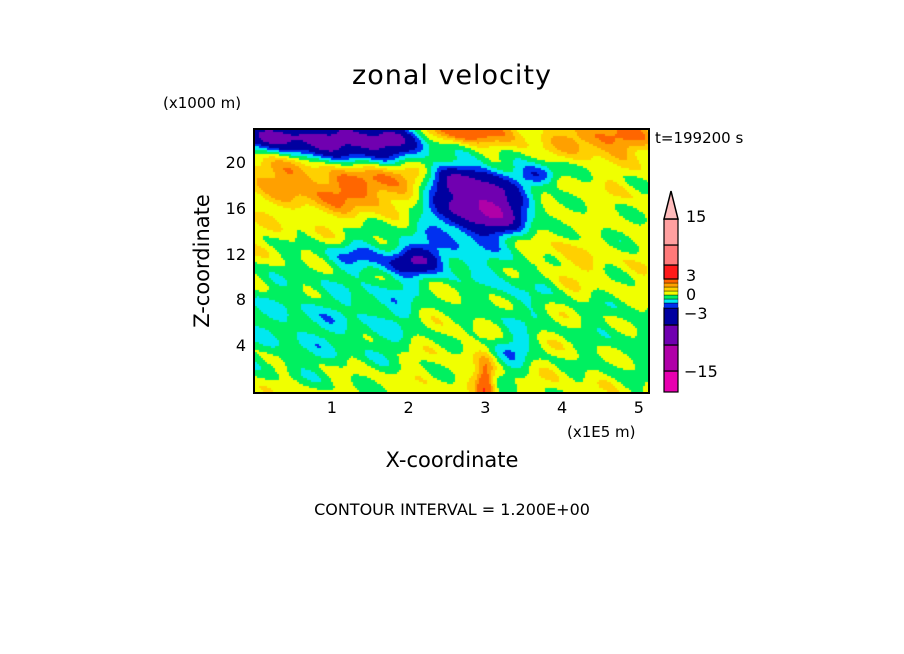 This screenshot has height=654, width=904. I want to click on contour-interval-label: CONTOUR INTERVAL = 1.200E+00, so click(452, 509).